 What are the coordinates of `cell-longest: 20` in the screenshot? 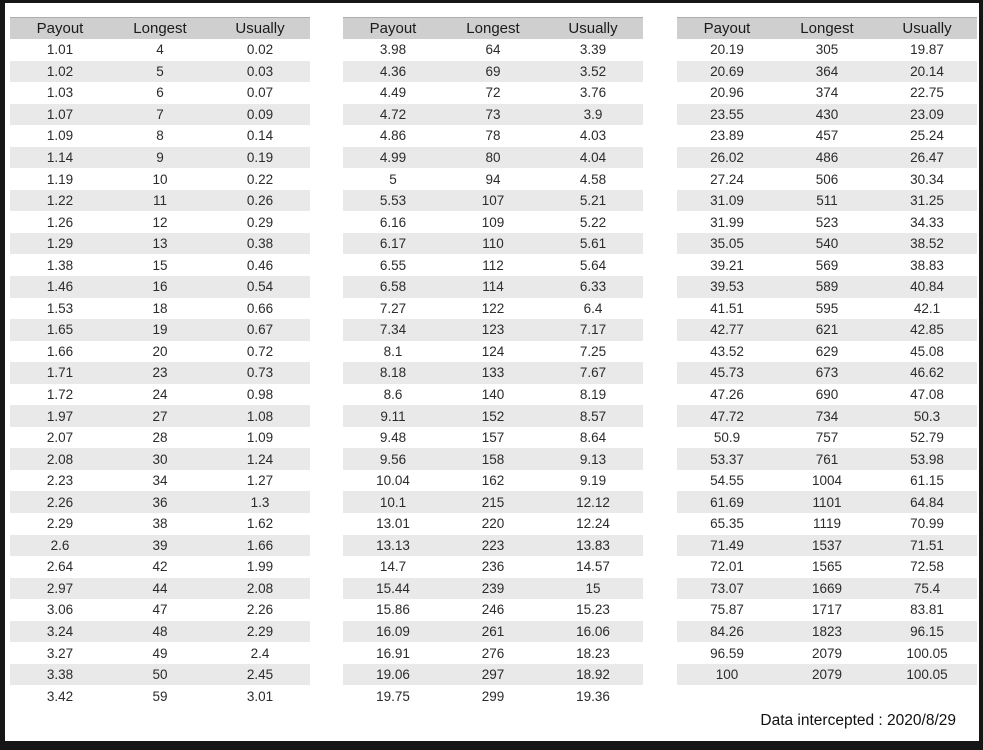 It's located at (160, 351).